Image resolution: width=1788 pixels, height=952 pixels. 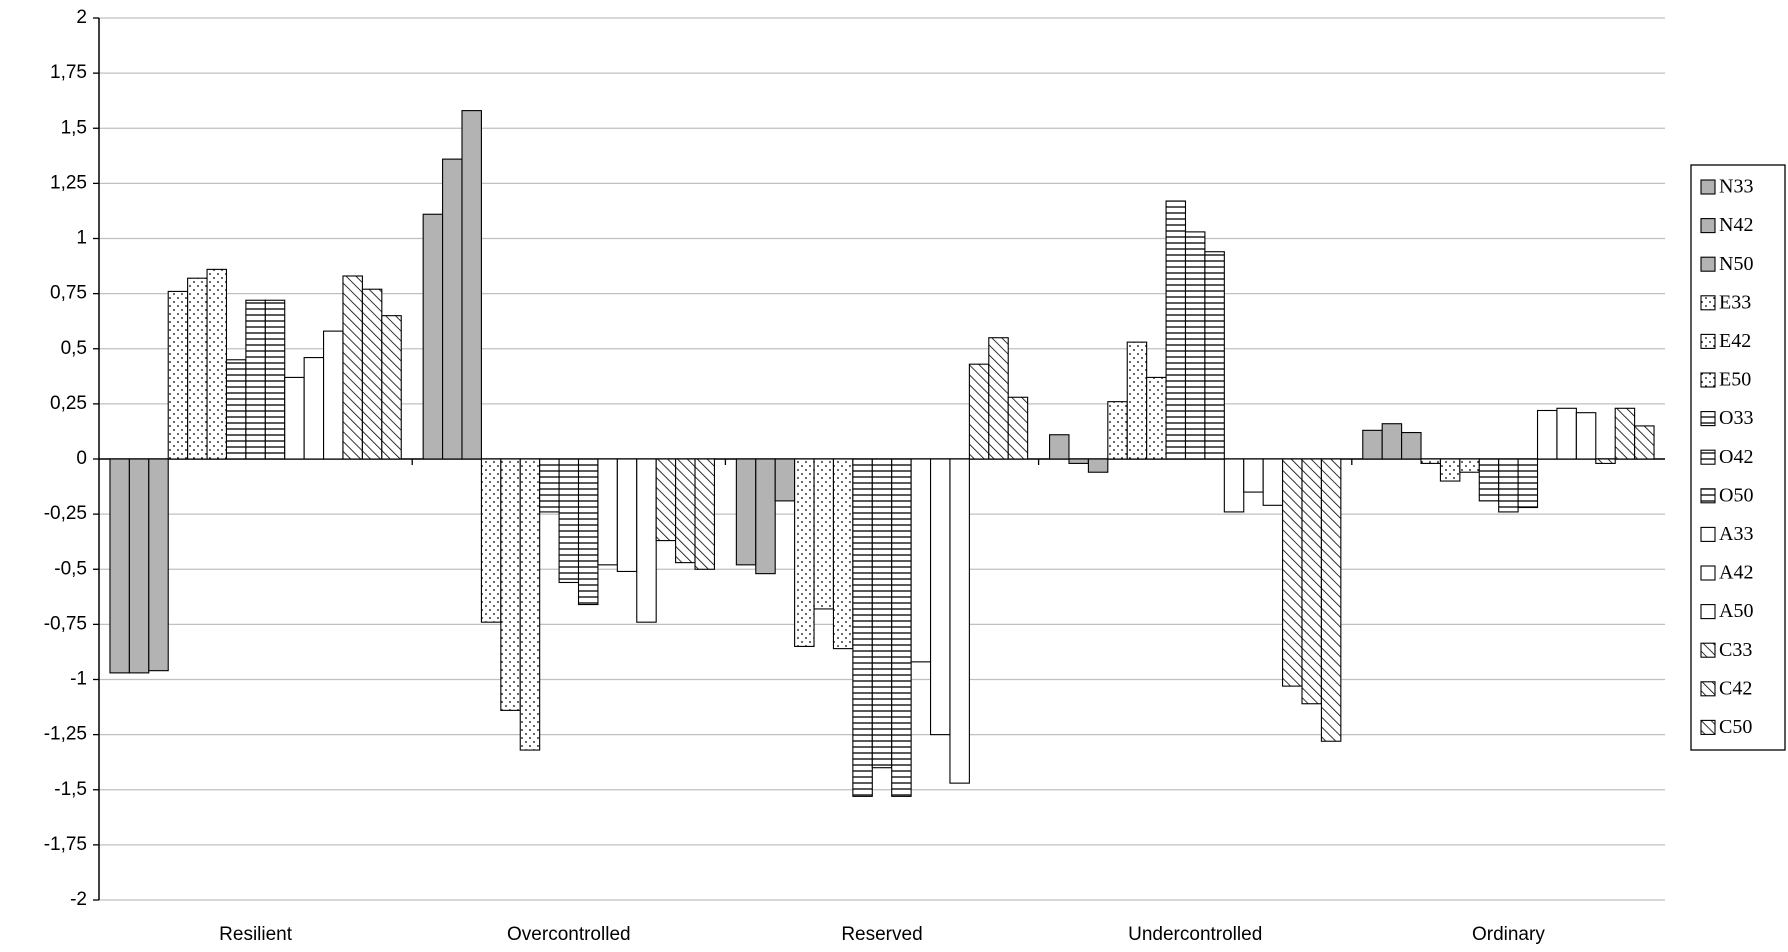 I want to click on y-tick-label: -0,25, so click(x=65, y=513).